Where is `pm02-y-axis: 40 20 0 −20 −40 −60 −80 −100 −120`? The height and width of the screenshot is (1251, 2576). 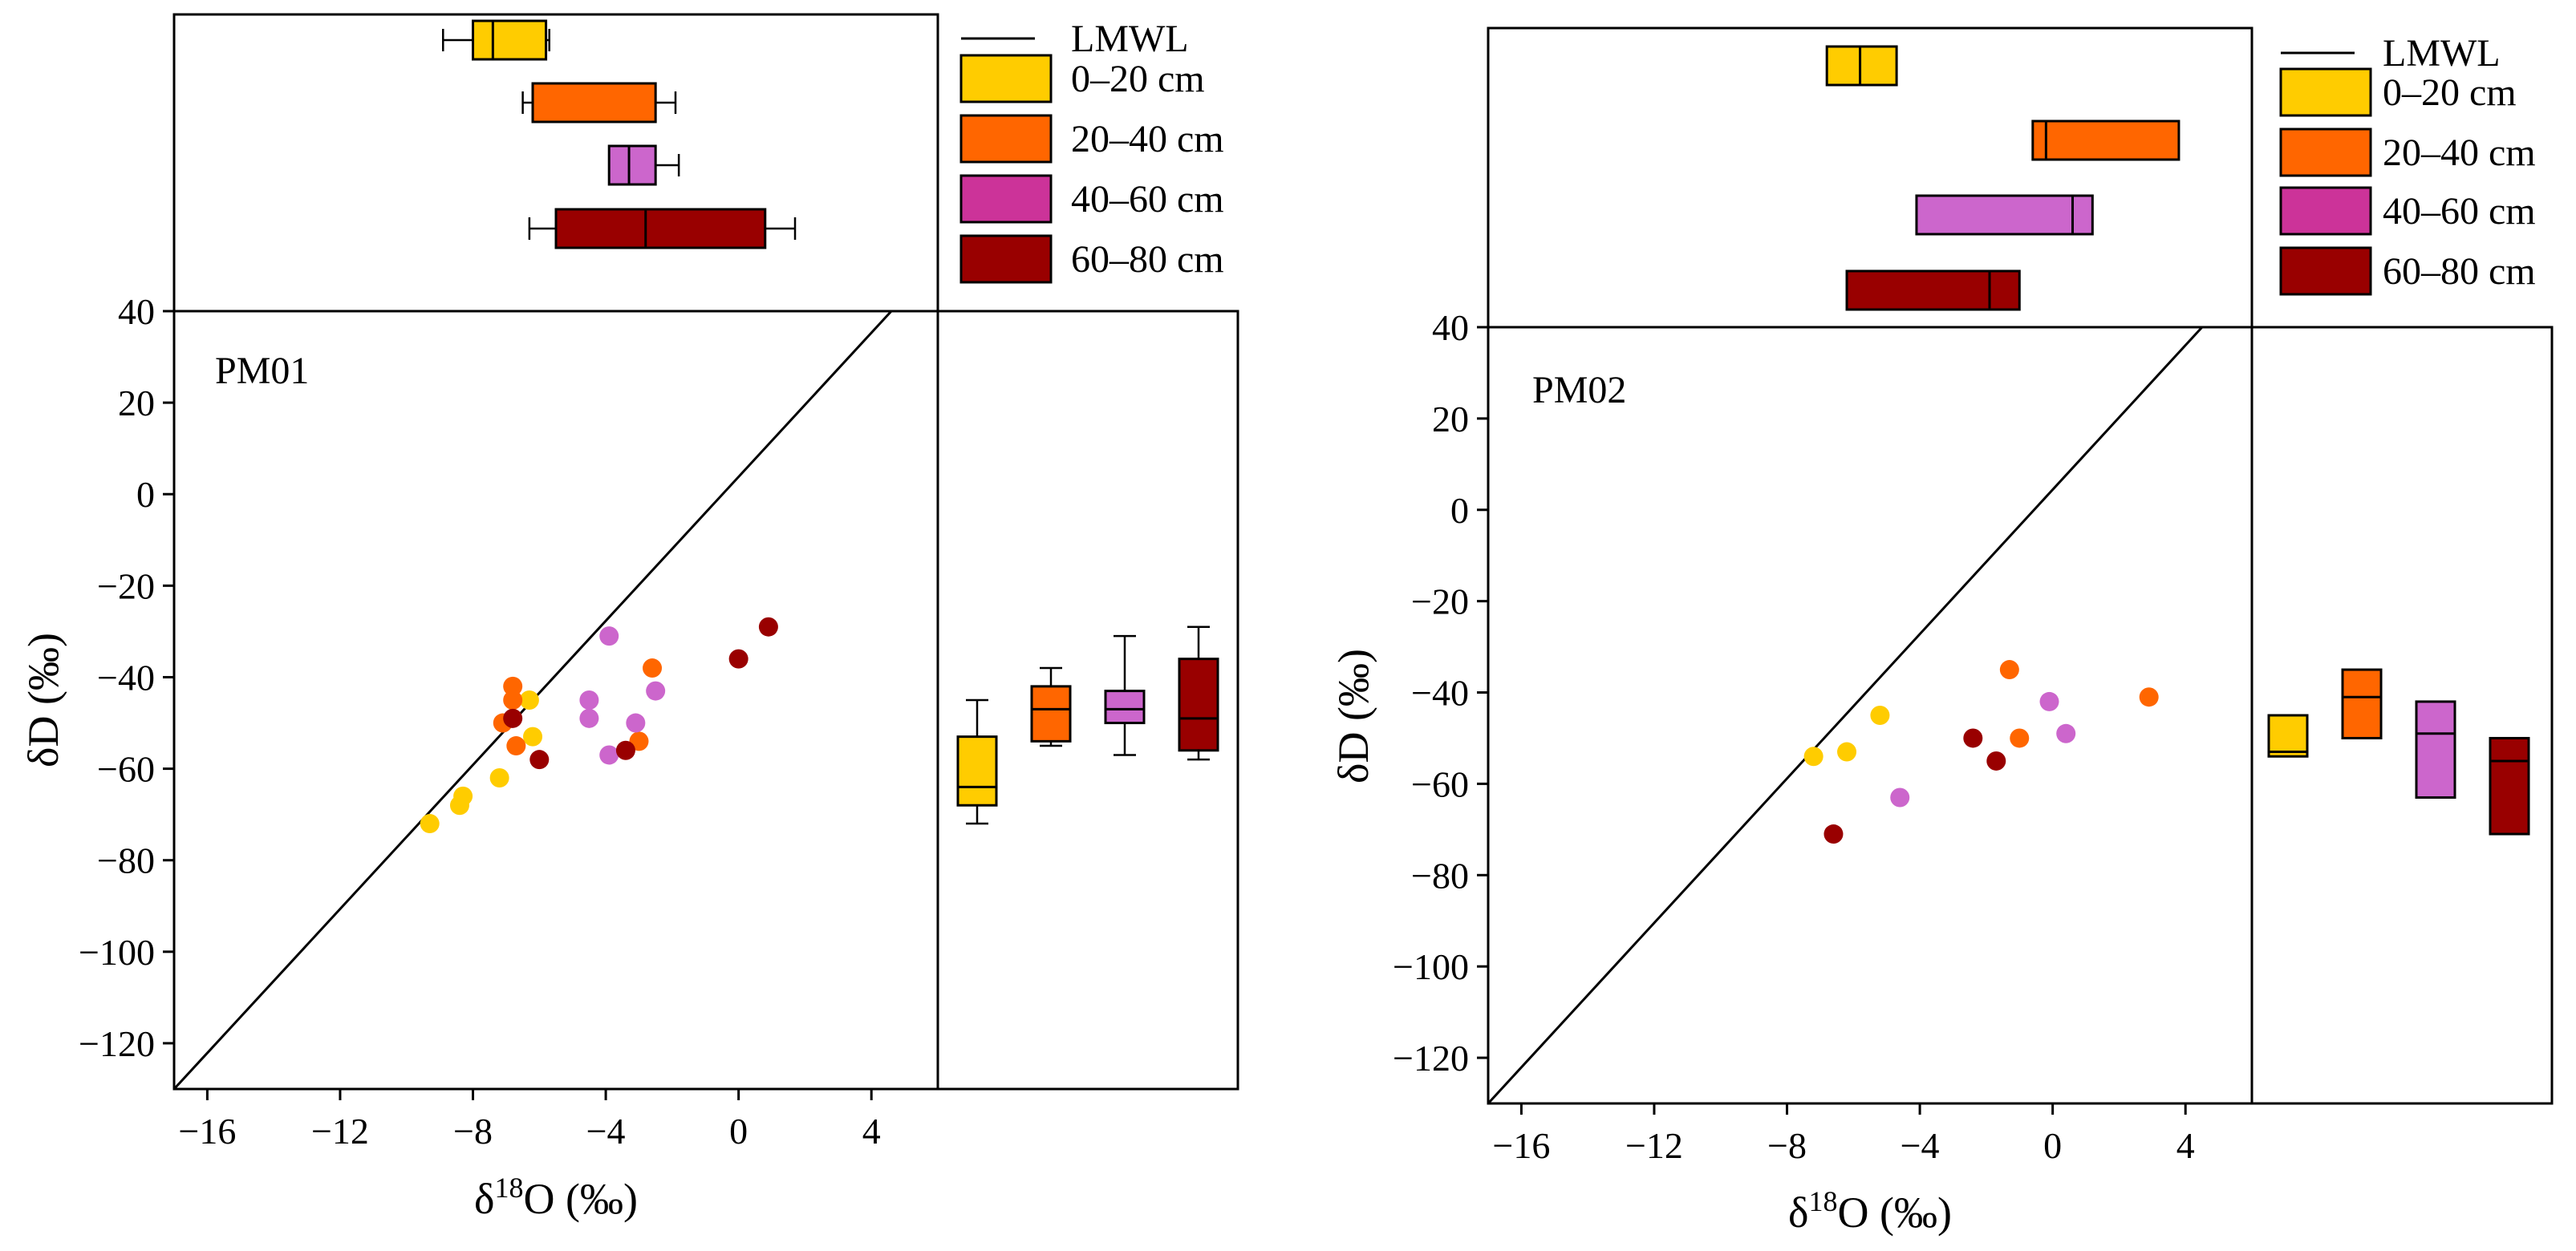
pm02-y-axis: 40 20 0 −20 −40 −60 −80 −100 −120 is located at coordinates (1440, 693).